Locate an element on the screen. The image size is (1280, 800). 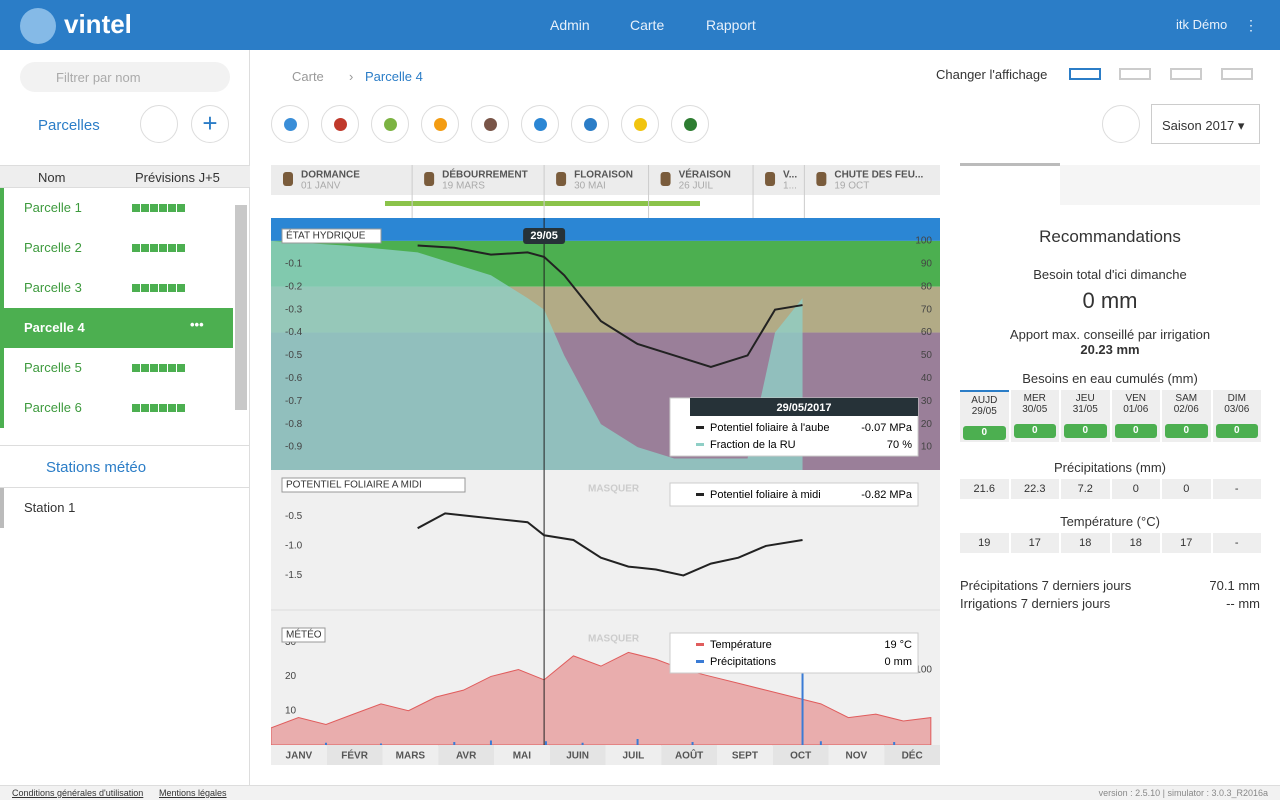
parcel-row: Parcelle 4 ••• is located at coordinates (116, 328).